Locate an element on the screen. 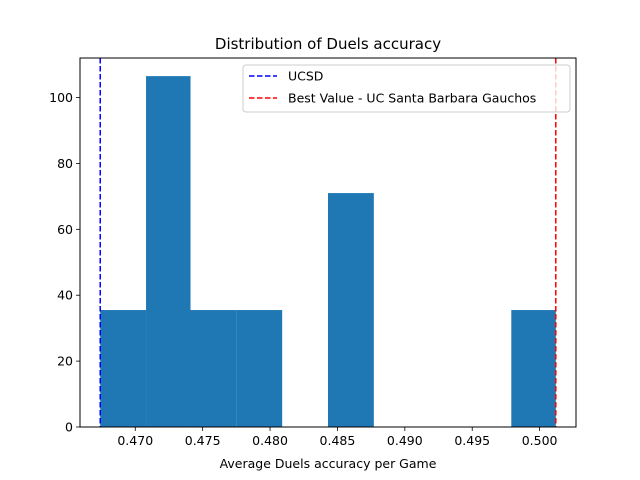  x-tick-label: 0.485 is located at coordinates (338, 440).